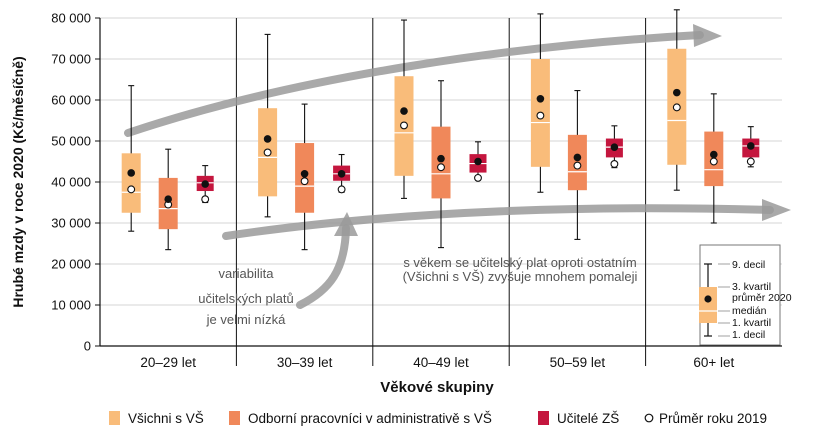  What do you see at coordinates (748, 265) in the screenshot?
I see `key-label-d9: 9. decil` at bounding box center [748, 265].